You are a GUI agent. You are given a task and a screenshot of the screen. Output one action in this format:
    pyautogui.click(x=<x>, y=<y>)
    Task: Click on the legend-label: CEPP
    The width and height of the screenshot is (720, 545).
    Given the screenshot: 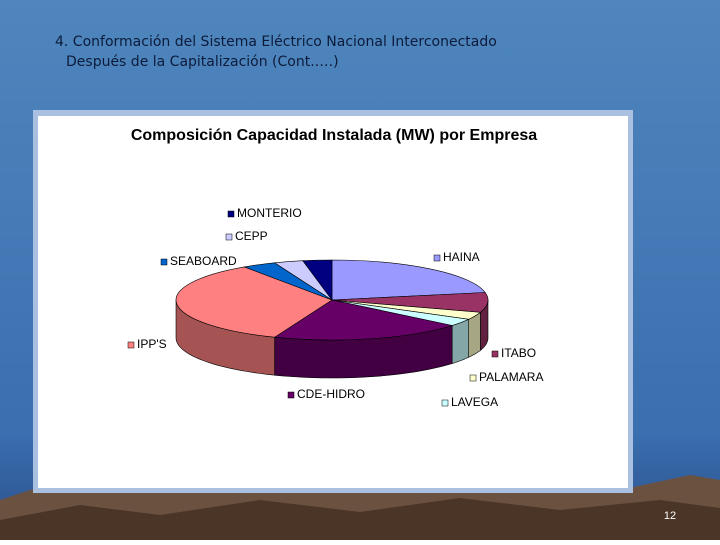 What is the action you would take?
    pyautogui.click(x=251, y=236)
    